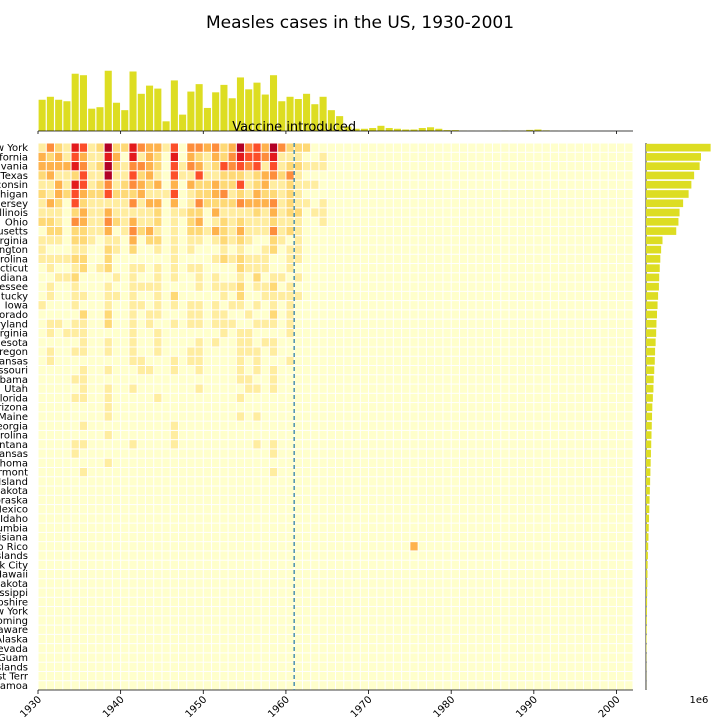  Describe the element at coordinates (282, 116) in the screenshot. I see `year-bar-1959` at that location.